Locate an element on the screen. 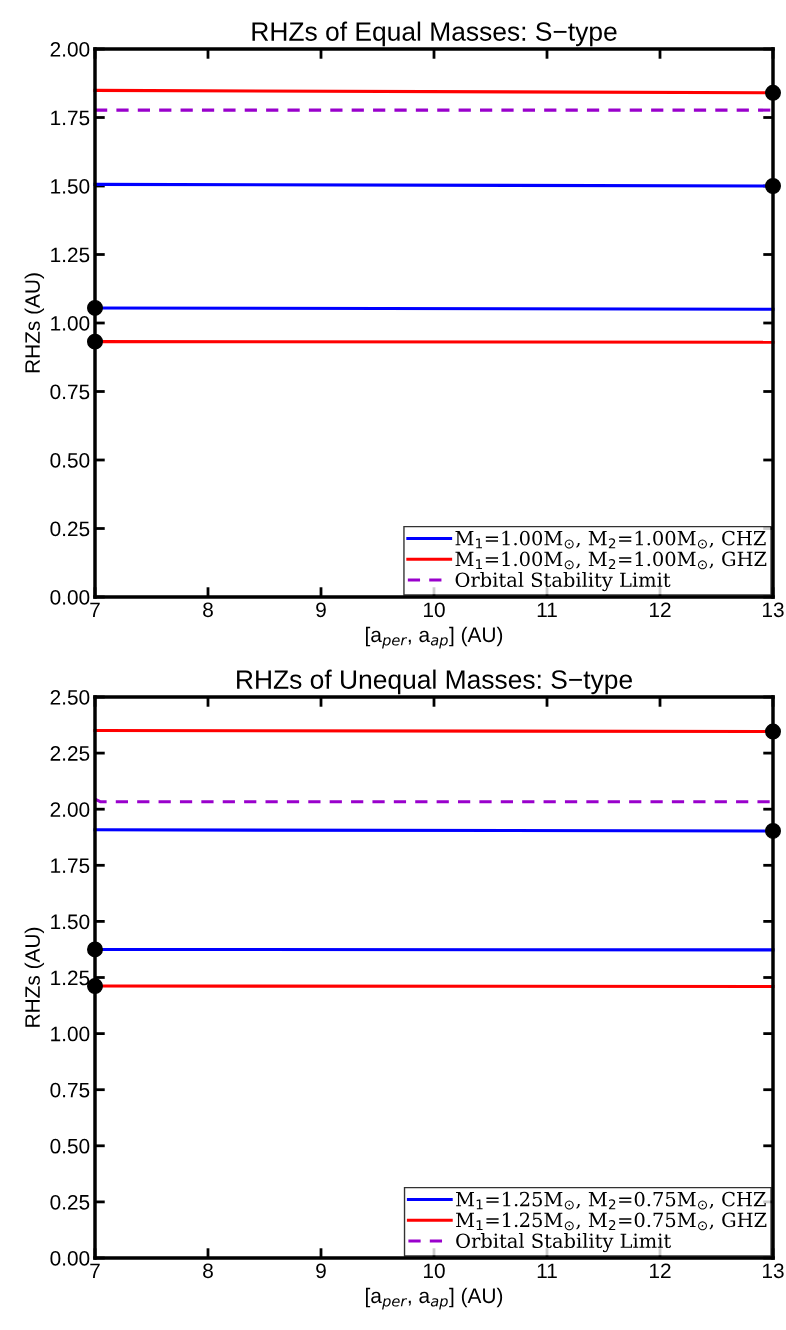 This screenshot has width=786, height=1330. text: M$_{1}$=1.25M$_{⊙}$, M$_{2}$=0.75M$_{⊙}$, CHZ is located at coordinates (611, 1200).